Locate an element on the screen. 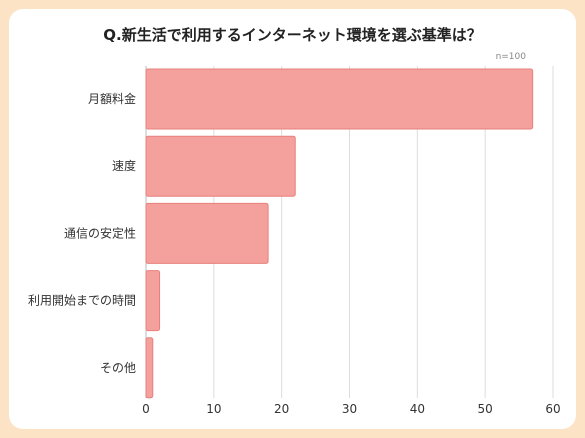 Image resolution: width=585 pixels, height=438 pixels. sample-size-note: n=100 is located at coordinates (510, 57).